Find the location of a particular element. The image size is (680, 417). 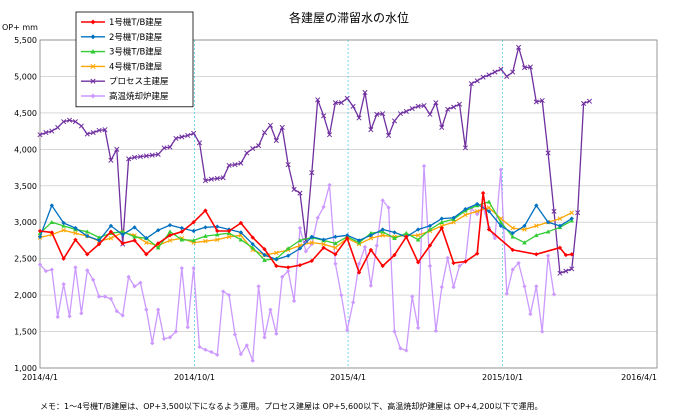

legend-box is located at coordinates (134, 59).